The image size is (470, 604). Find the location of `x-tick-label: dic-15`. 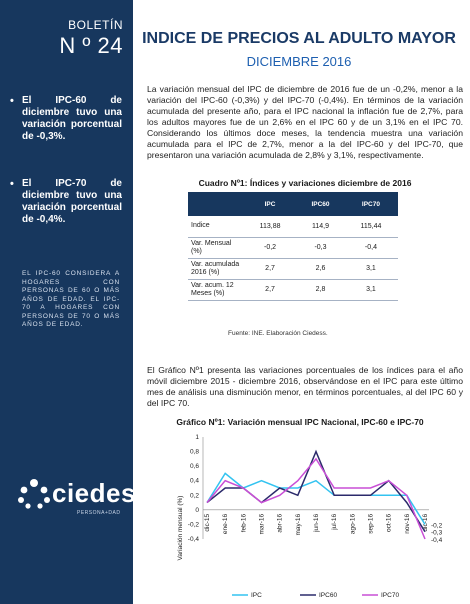

x-tick-label: dic-15 is located at coordinates (207, 522).